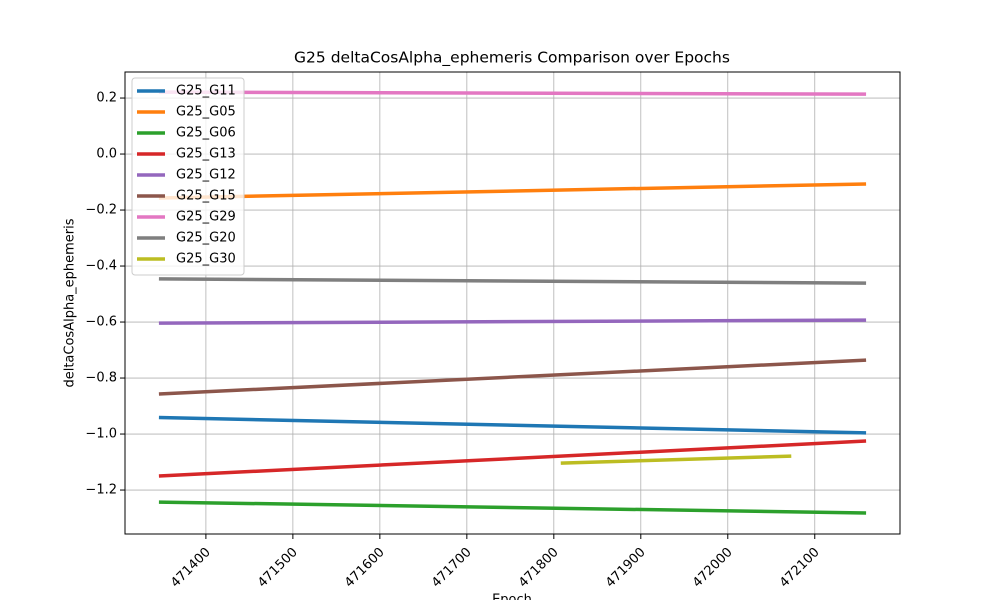 The width and height of the screenshot is (1000, 600). I want to click on legend-label: G25_G11, so click(206, 91).